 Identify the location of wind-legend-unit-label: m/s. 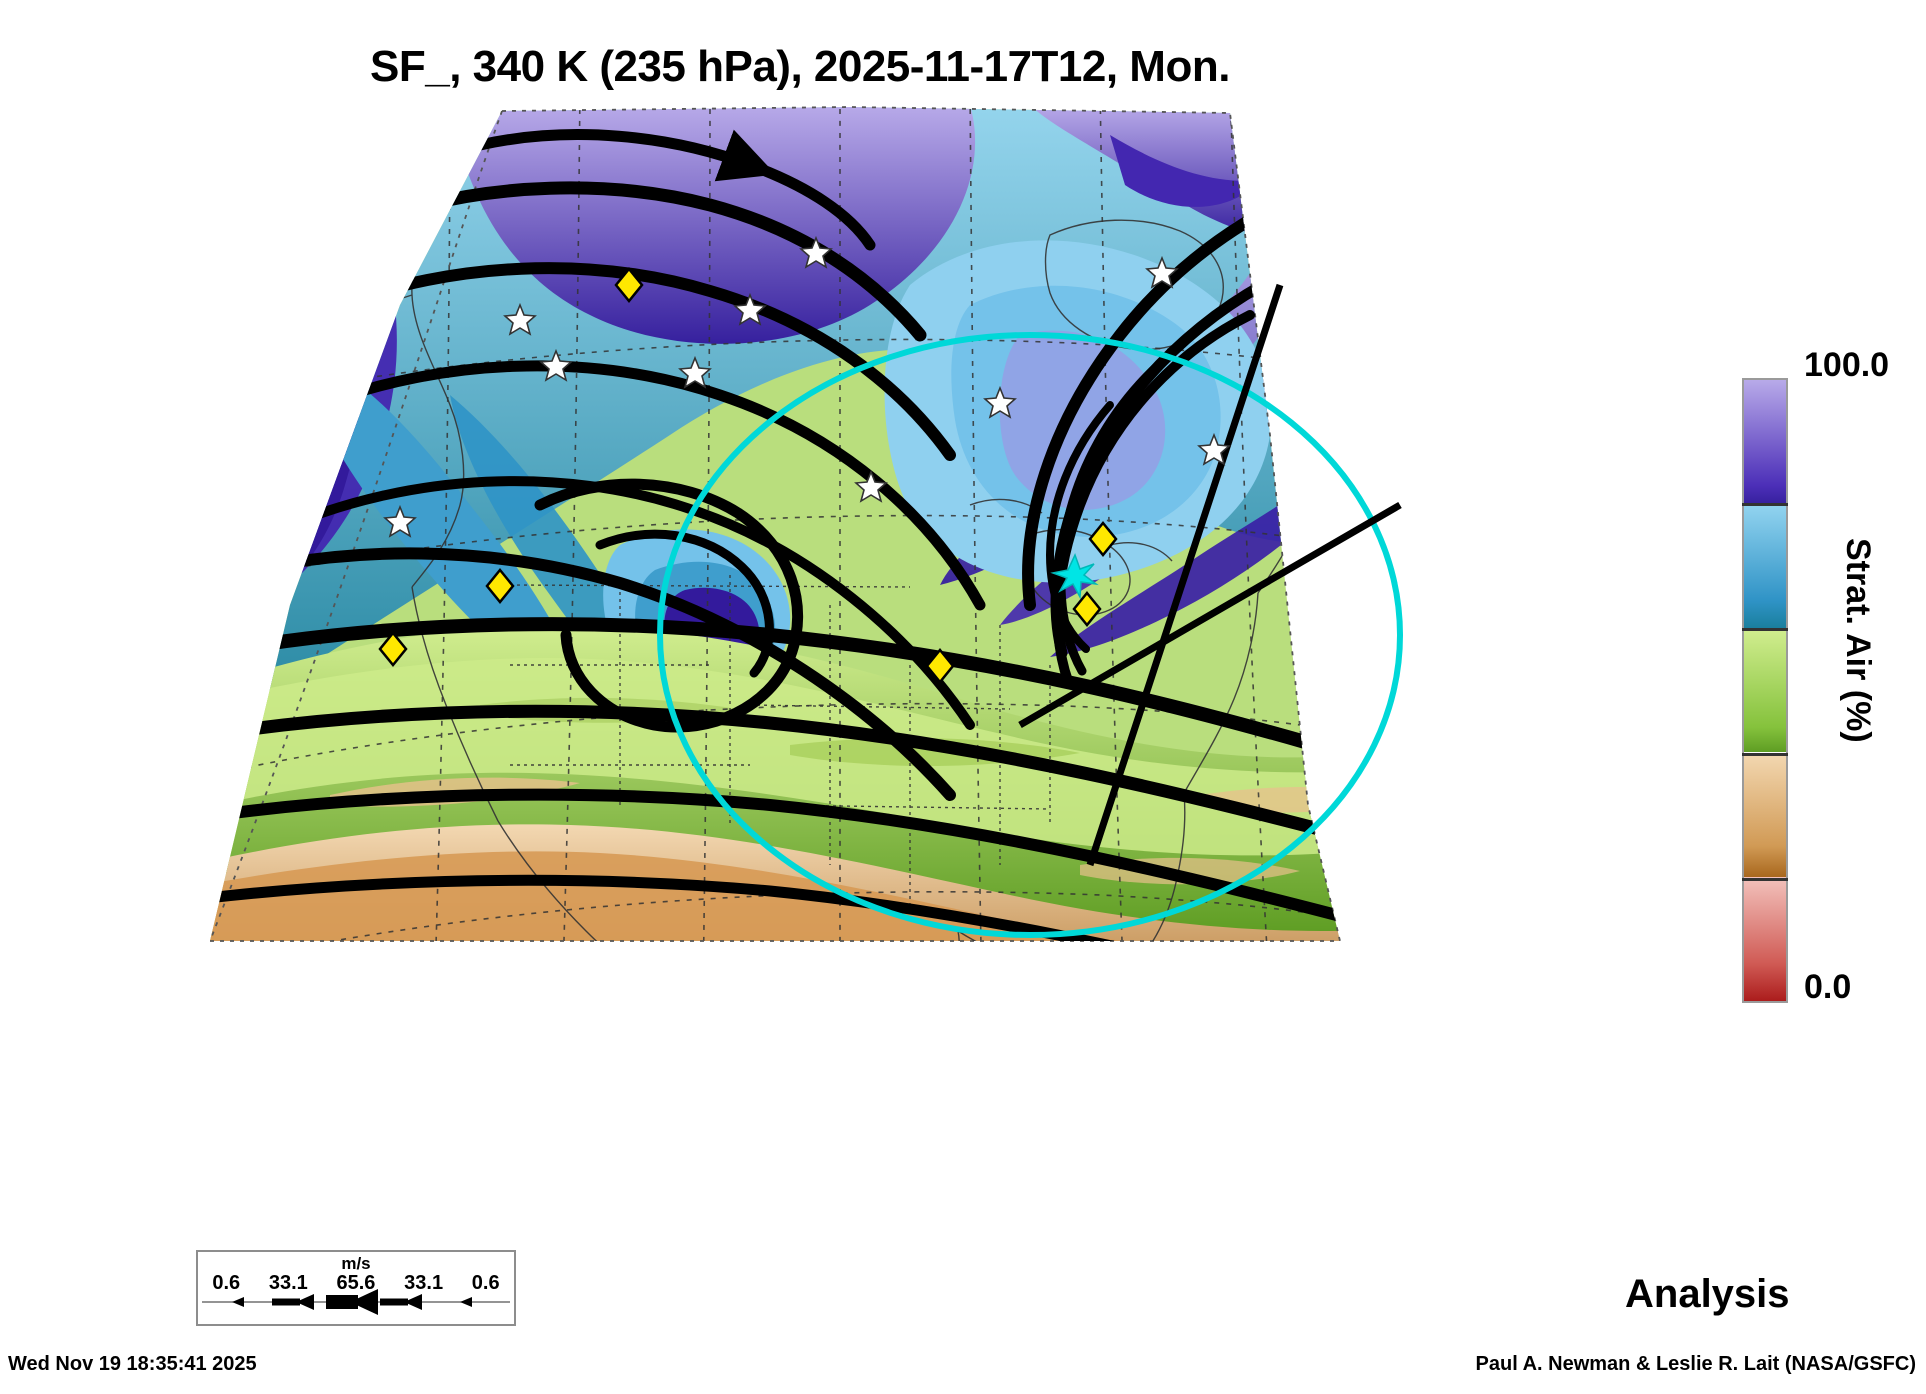
(356, 1263).